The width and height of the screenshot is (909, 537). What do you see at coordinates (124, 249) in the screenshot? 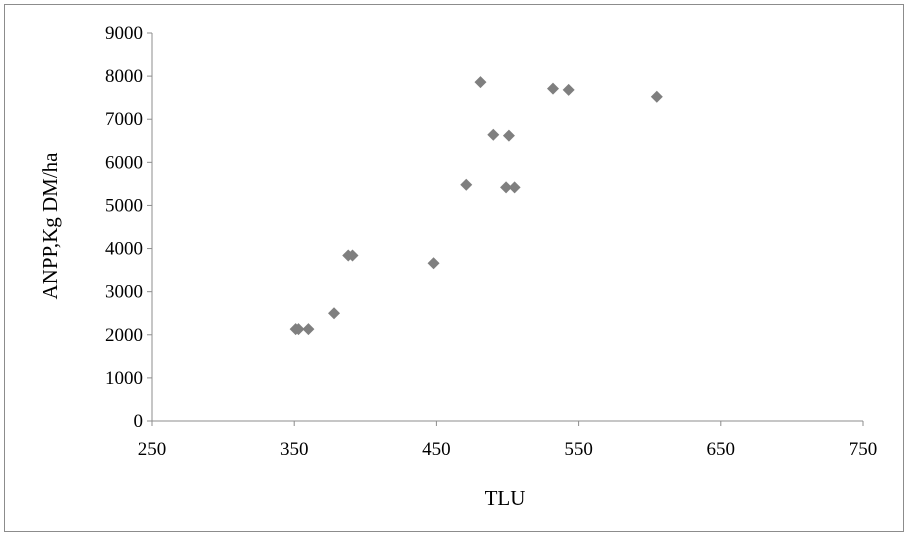
I see `y-tick-label: 4000` at bounding box center [124, 249].